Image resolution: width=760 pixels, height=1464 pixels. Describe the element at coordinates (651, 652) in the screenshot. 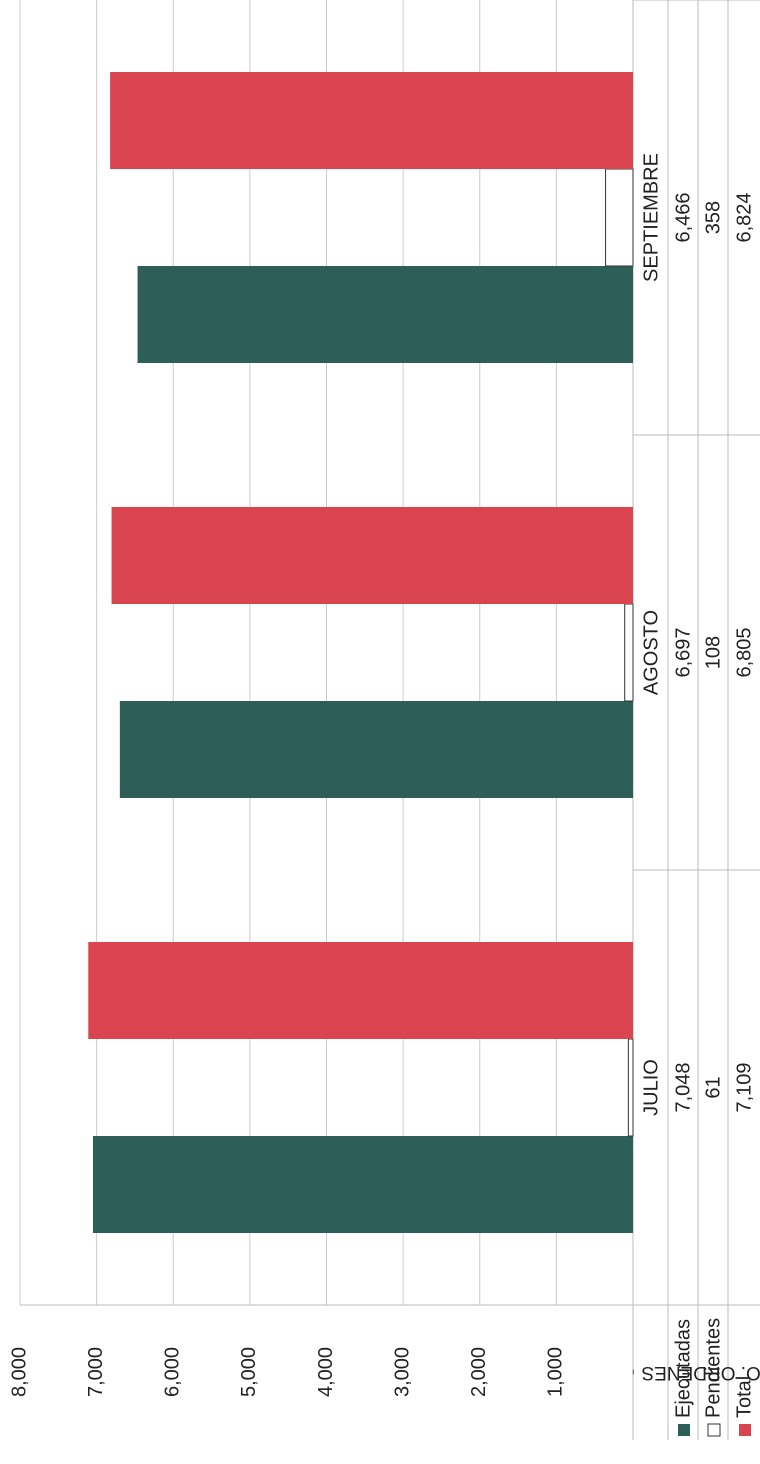

I see `category-label: AGOSTO` at that location.